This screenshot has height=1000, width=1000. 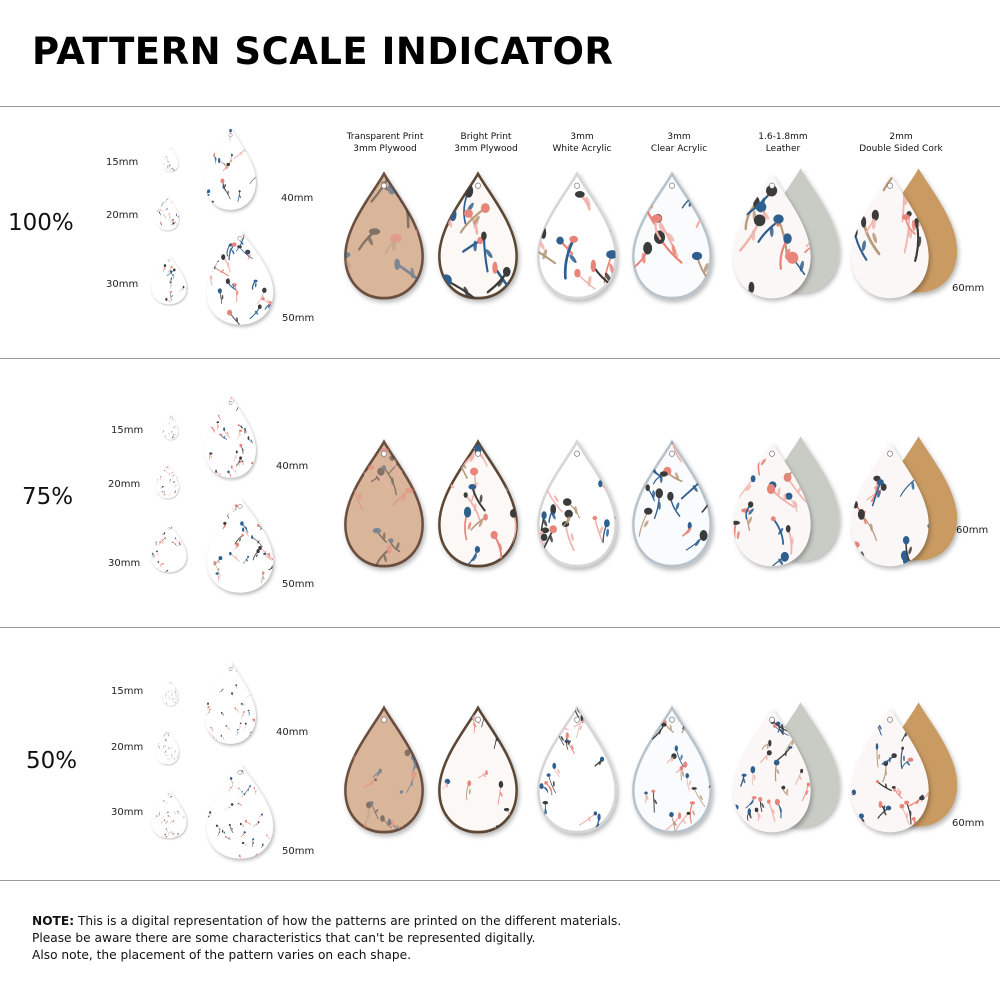 What do you see at coordinates (783, 137) in the screenshot?
I see `material-label-line1: 1.6-1.8mm` at bounding box center [783, 137].